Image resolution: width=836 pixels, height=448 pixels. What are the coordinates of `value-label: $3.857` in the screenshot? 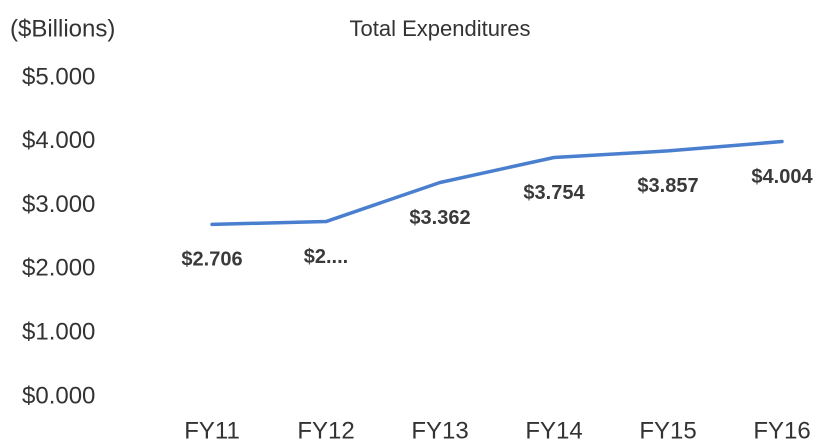 It's located at (667, 186).